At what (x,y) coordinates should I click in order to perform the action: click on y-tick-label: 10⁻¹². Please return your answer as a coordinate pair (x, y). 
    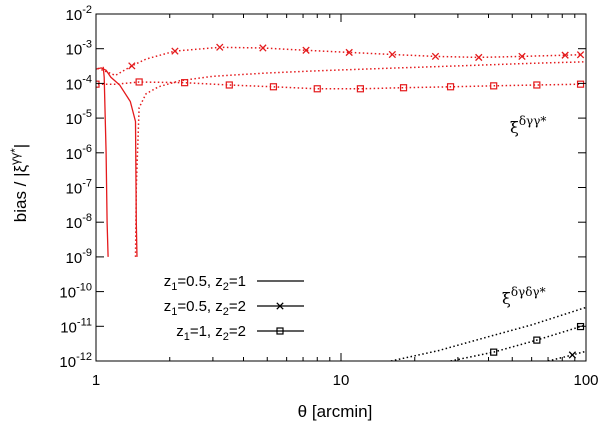
    Looking at the image, I should click on (75, 361).